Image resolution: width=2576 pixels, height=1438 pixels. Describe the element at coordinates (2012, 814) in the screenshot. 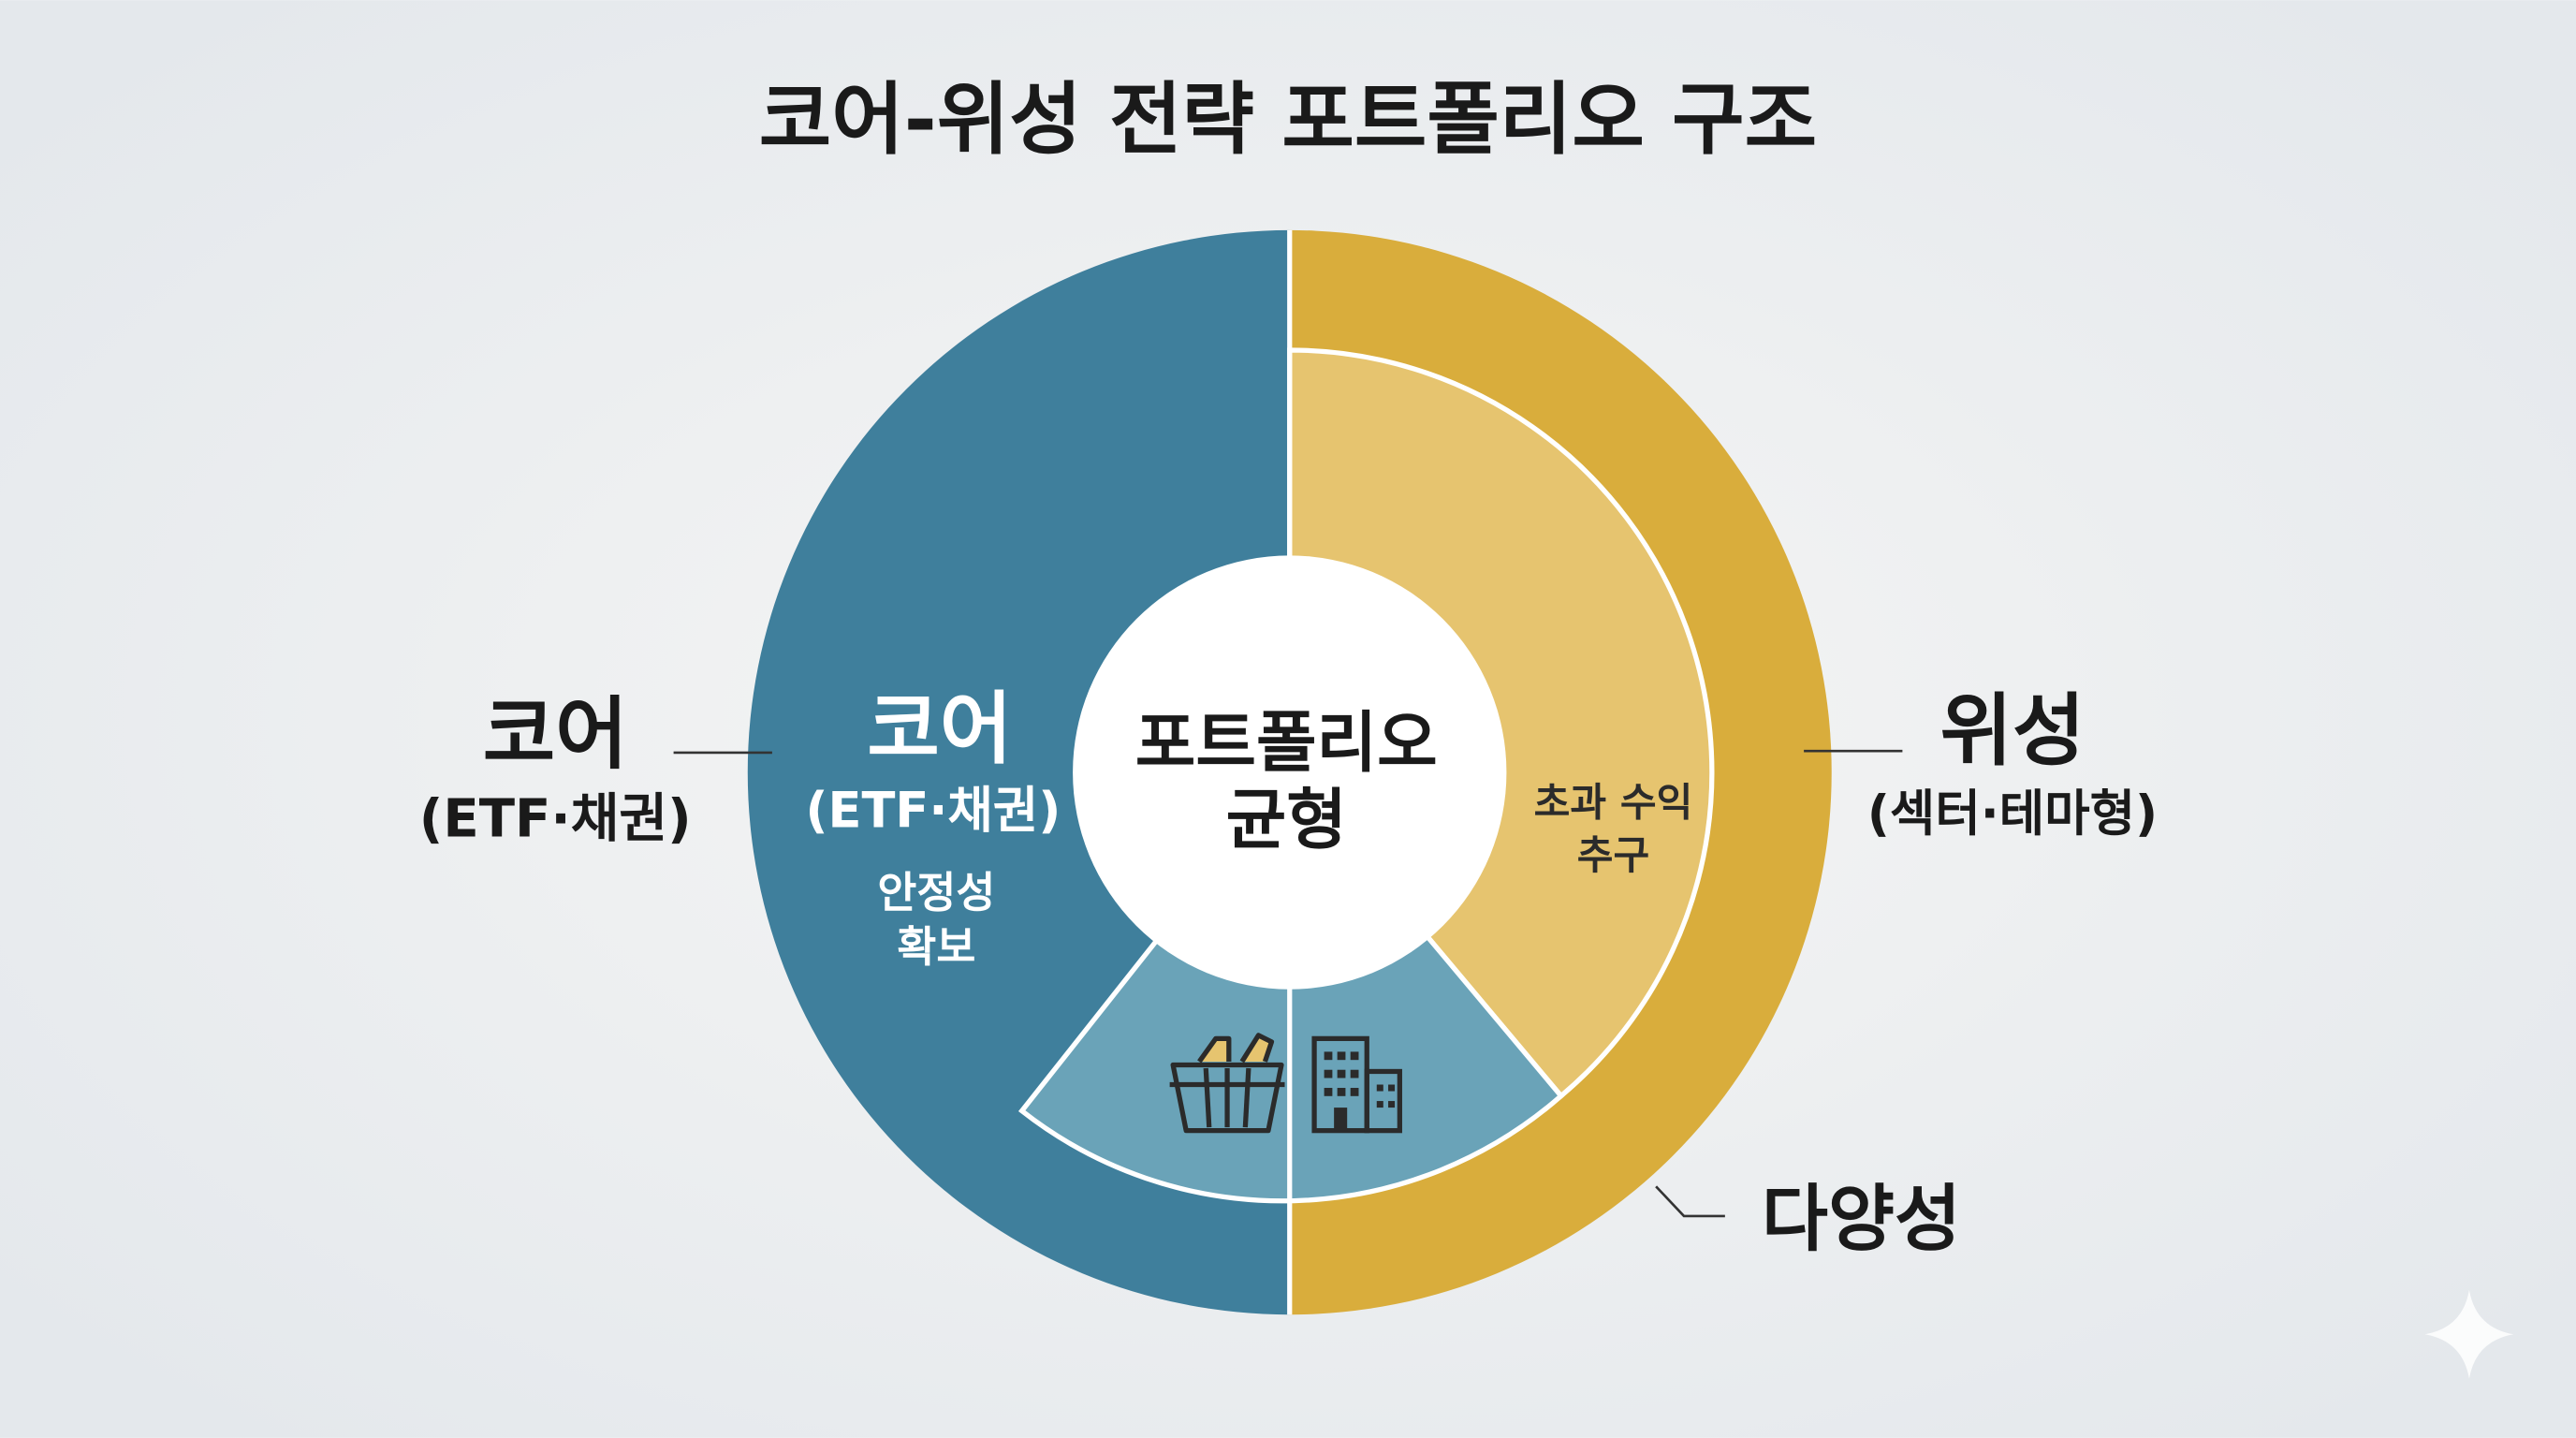

I see `satellite-sublabel: (섹터·테마형)` at that location.